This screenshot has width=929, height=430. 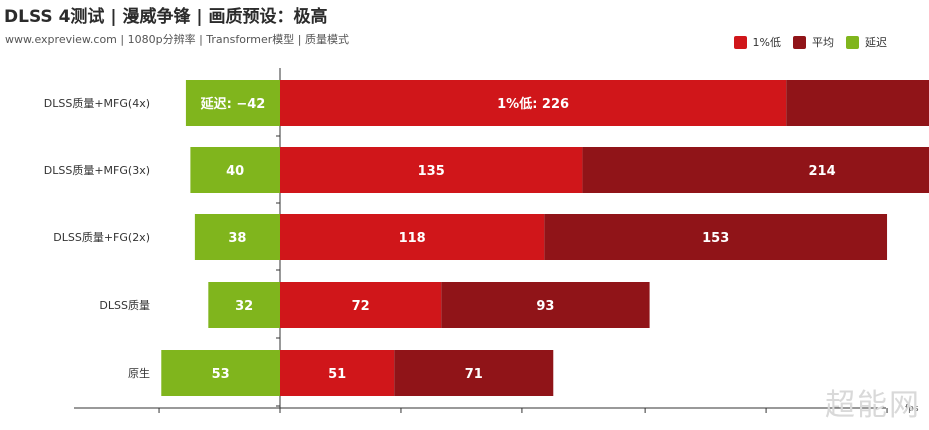 I want to click on data-label-latency: 延迟: −42, so click(x=233, y=104).